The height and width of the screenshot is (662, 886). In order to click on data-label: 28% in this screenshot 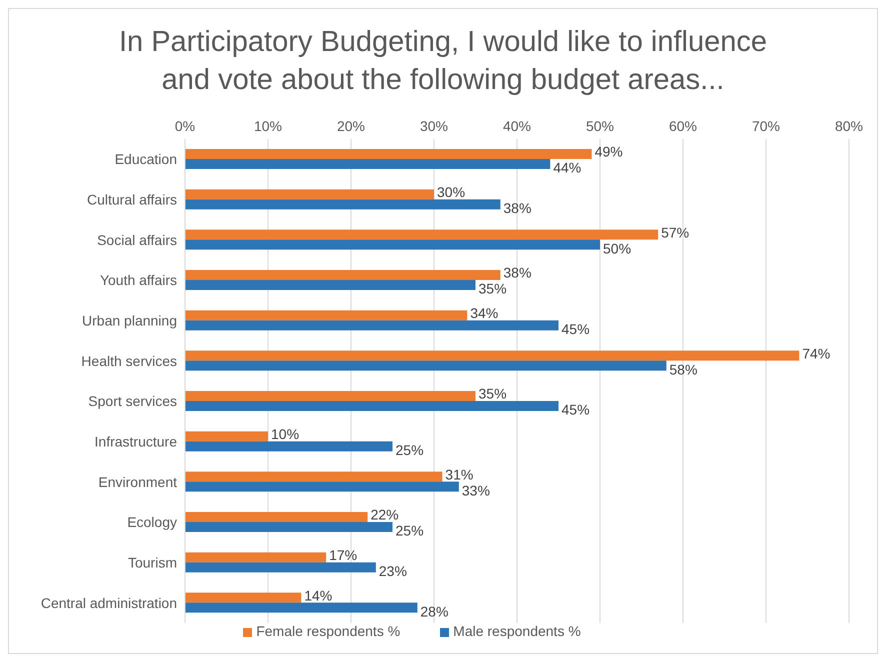, I will do `click(434, 611)`.